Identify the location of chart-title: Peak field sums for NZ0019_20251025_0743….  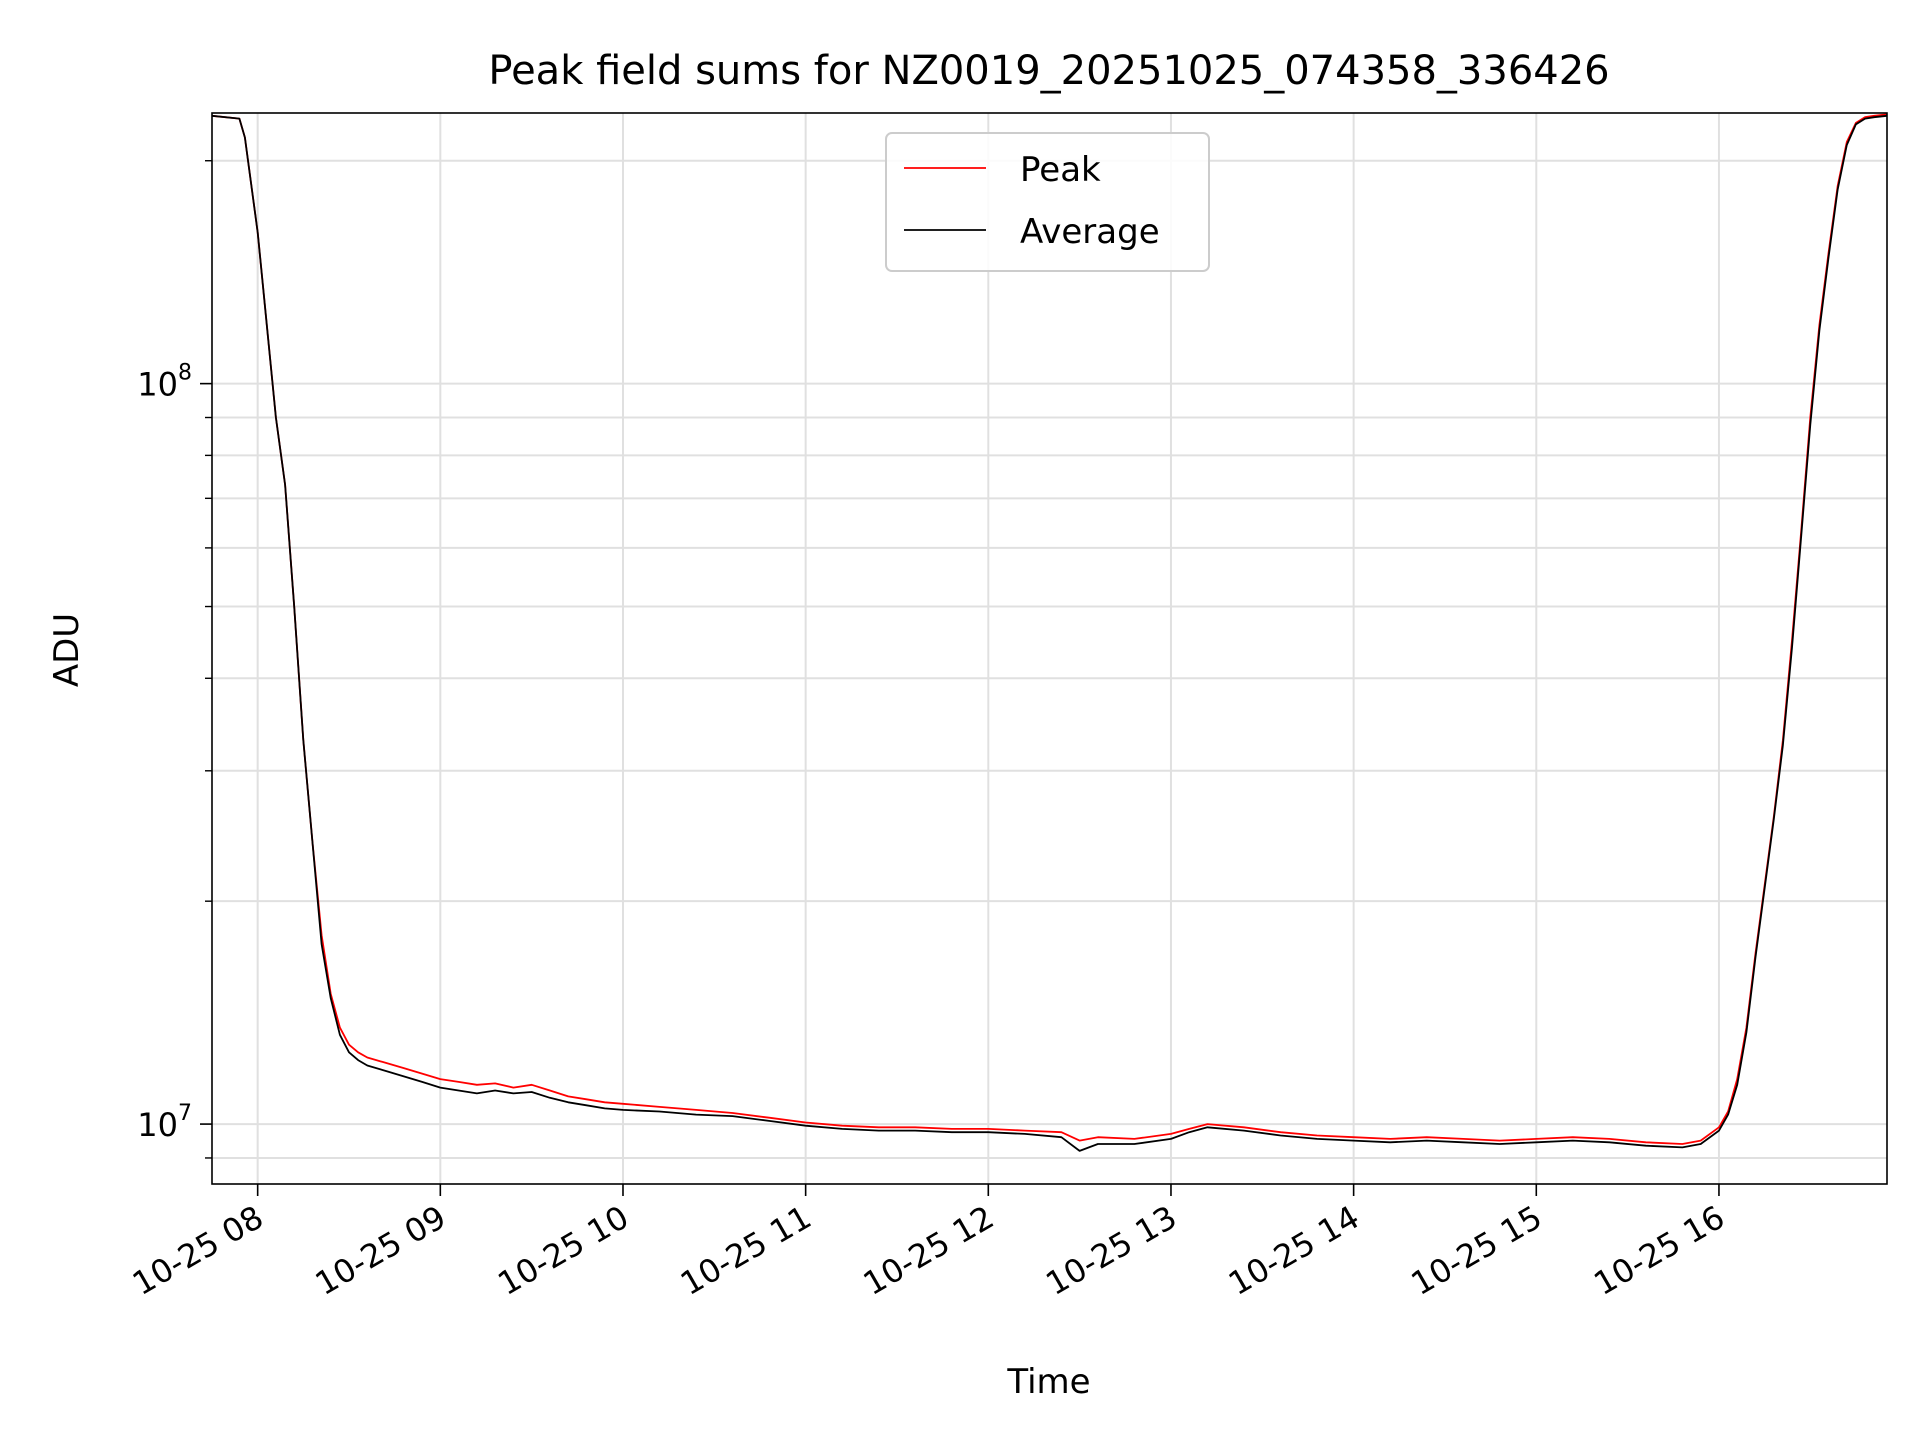
(1048, 71).